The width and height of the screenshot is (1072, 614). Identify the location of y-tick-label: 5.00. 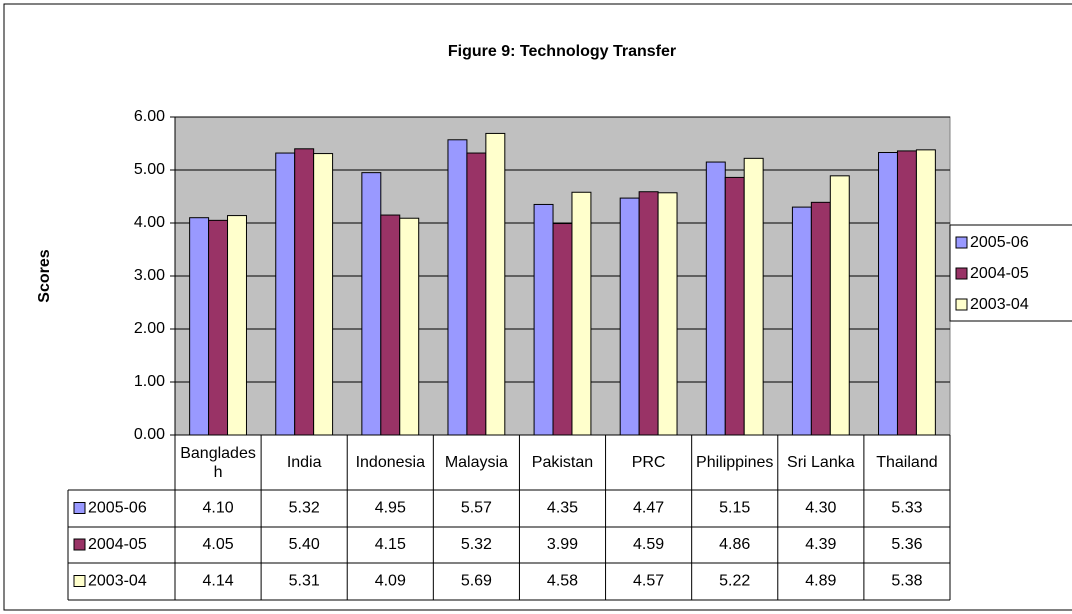
(149, 169).